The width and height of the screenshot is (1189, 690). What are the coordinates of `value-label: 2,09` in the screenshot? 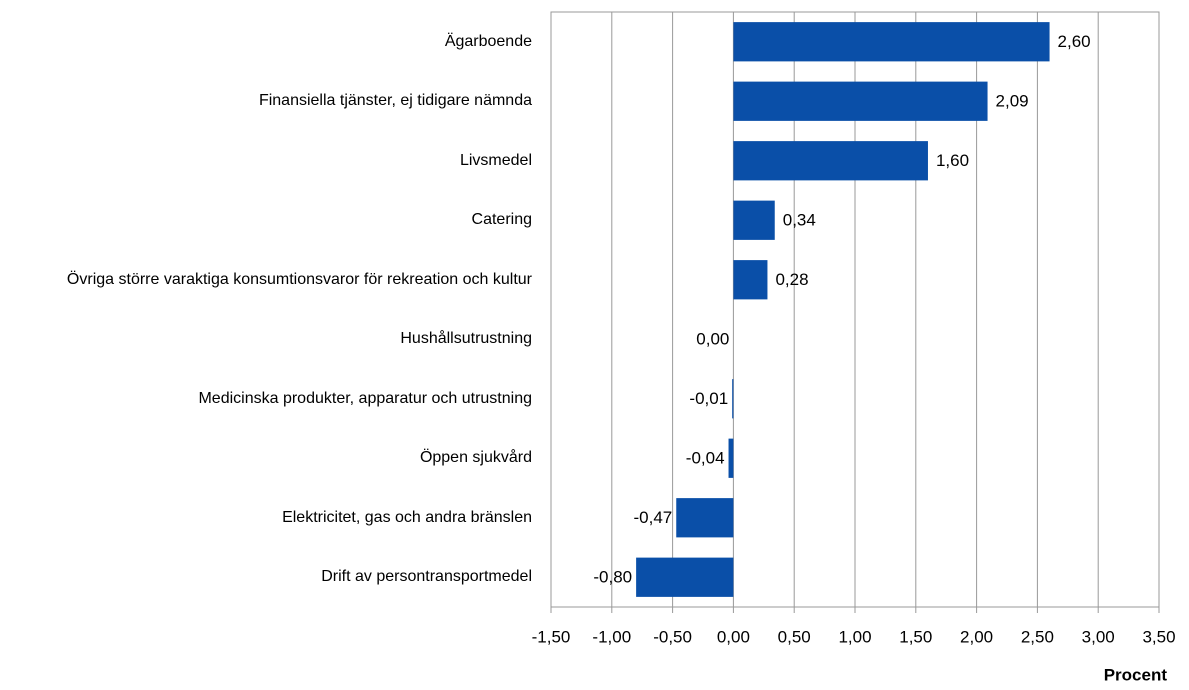 It's located at (1012, 101).